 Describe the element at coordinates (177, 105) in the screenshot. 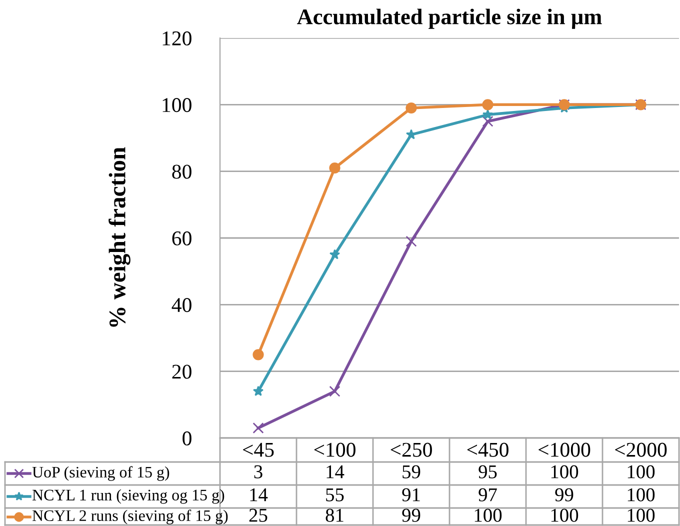

I see `y-tick-label: 100` at that location.